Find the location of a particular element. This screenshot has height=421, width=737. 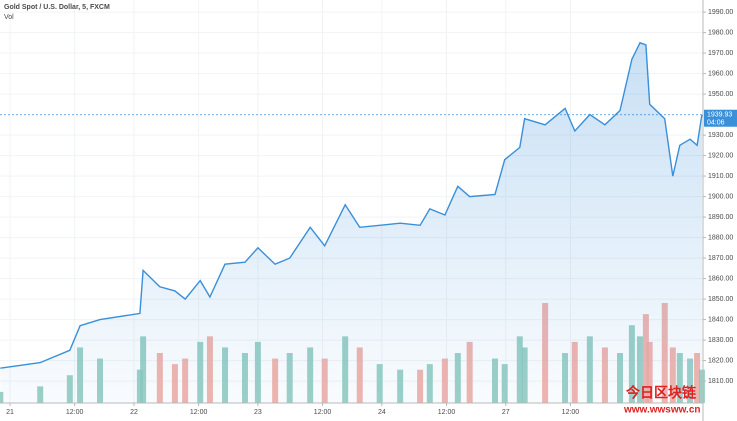

x-tick-label: 22 is located at coordinates (134, 412).